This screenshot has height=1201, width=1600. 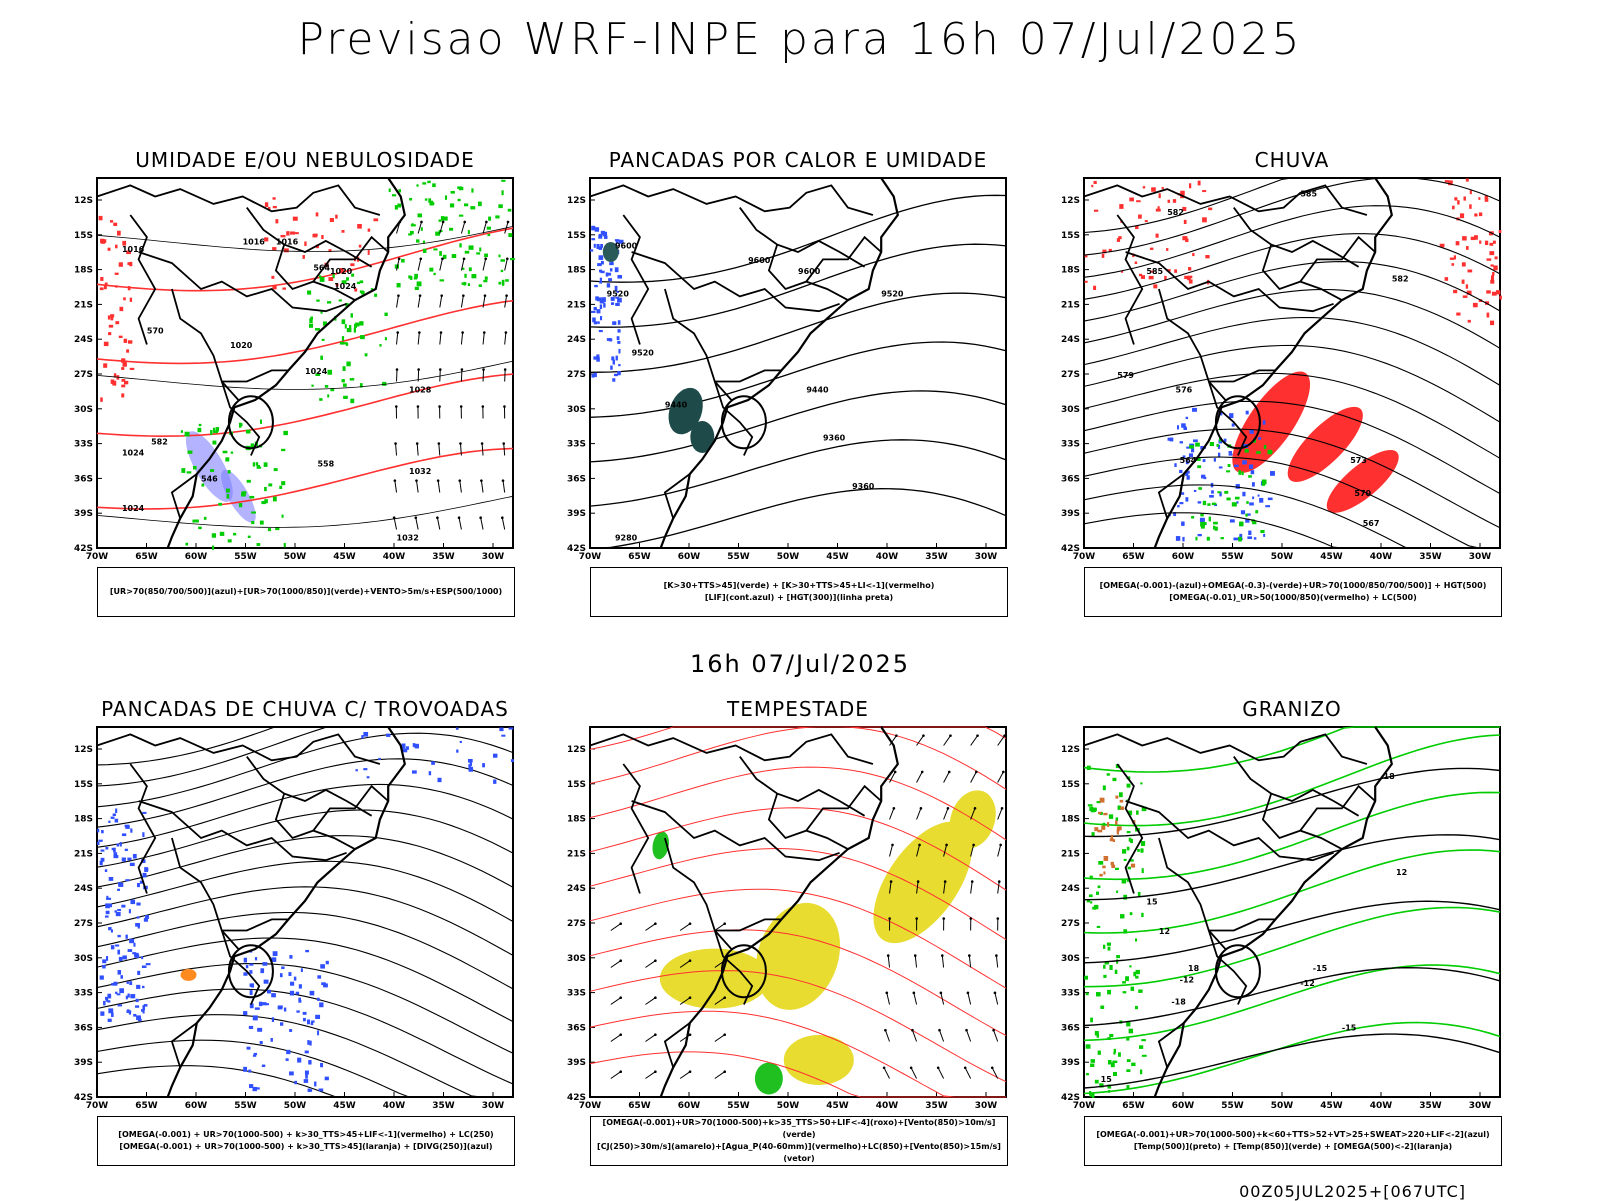 I want to click on thunder-orange, so click(x=189, y=975).